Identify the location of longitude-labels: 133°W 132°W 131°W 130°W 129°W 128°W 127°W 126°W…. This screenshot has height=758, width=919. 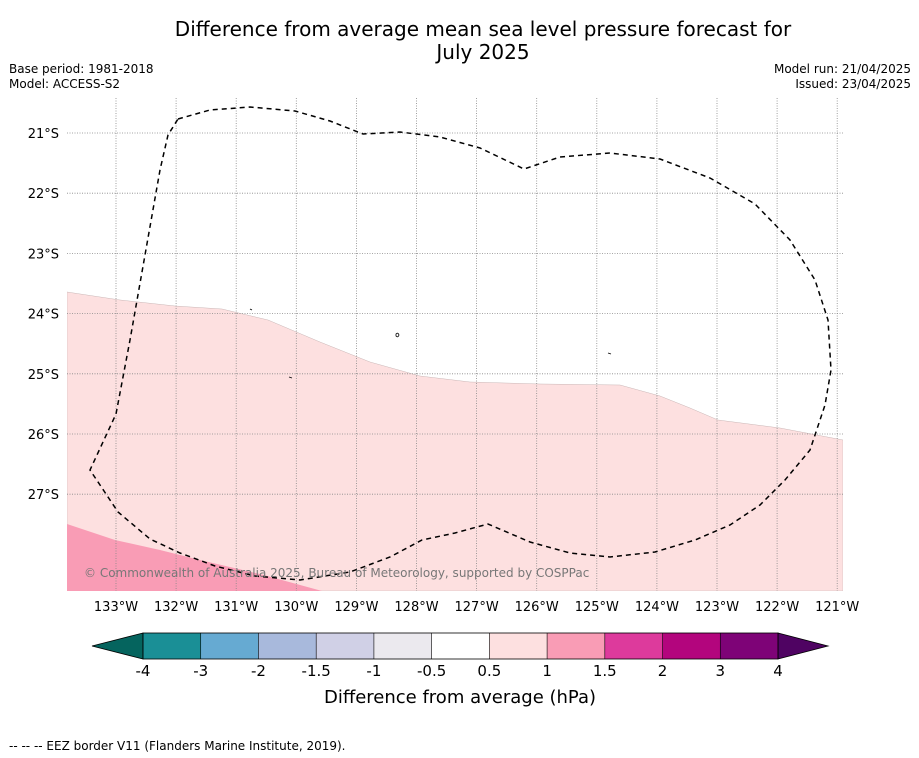
(477, 607).